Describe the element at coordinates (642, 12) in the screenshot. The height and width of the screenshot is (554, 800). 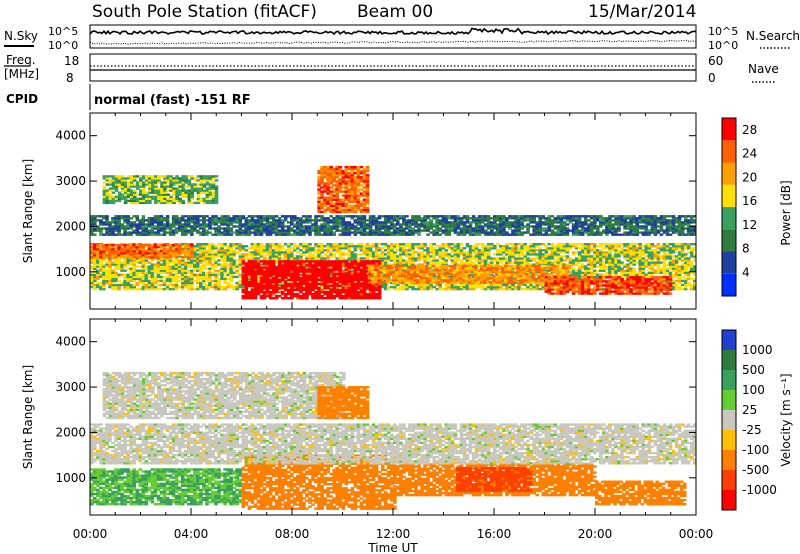
I see `date-label: 15/Mar/2014` at that location.